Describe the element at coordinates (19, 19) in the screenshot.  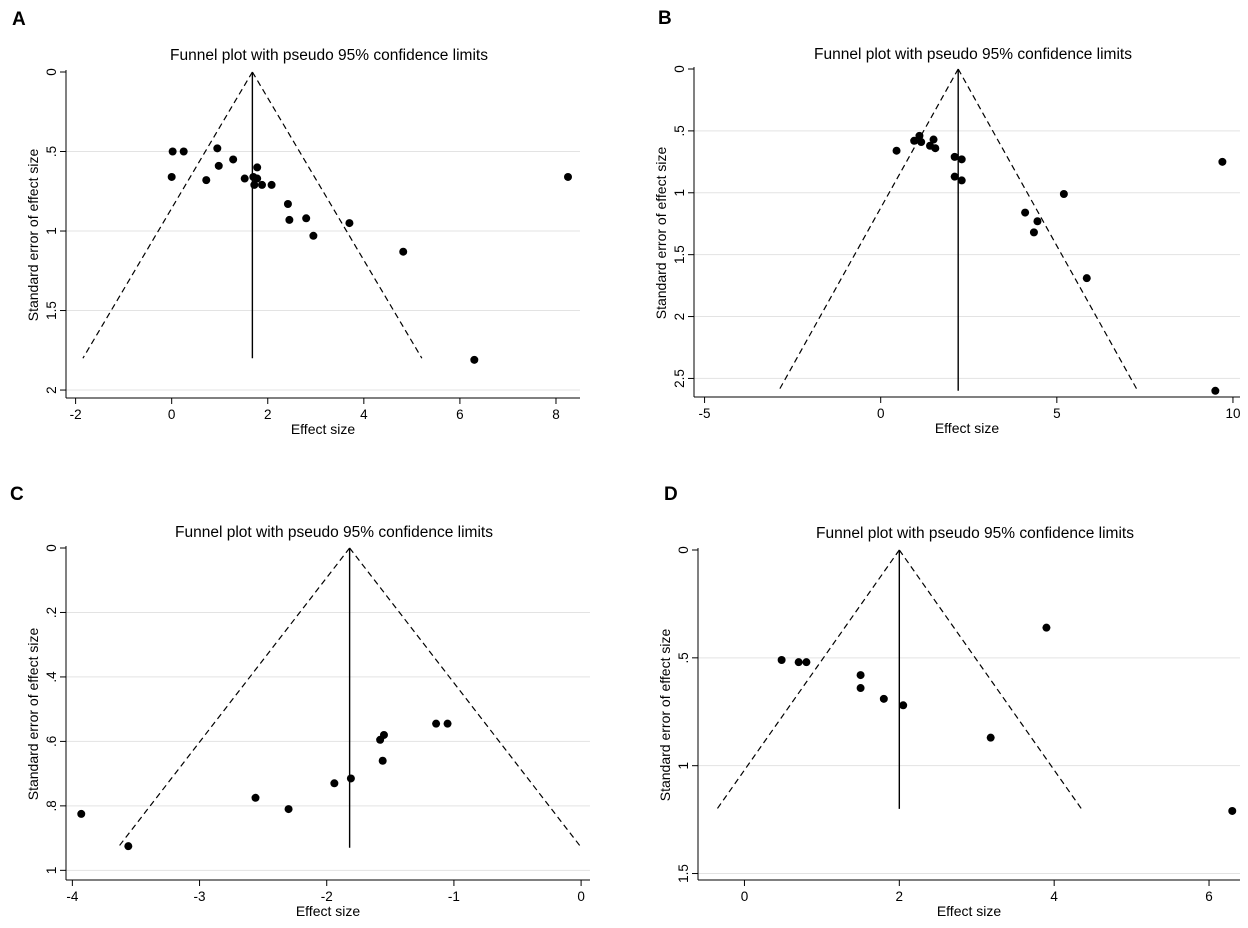
I see `panel-letter: A` at that location.